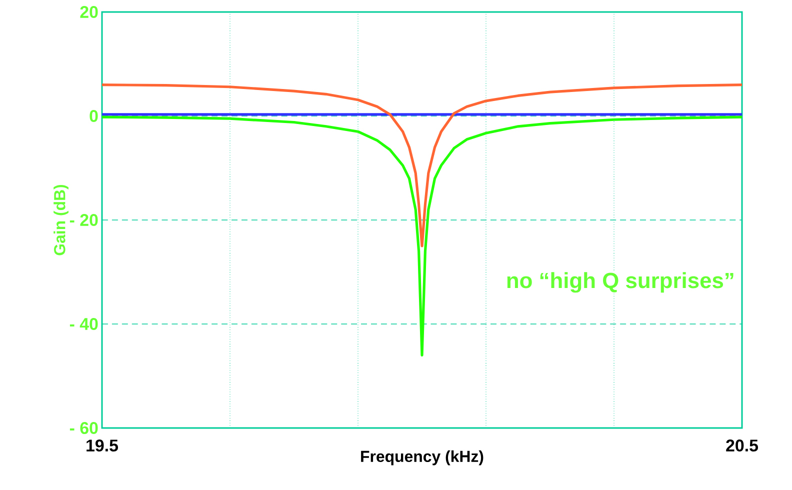  Describe the element at coordinates (94, 116) in the screenshot. I see `y-tick-label: 0` at that location.